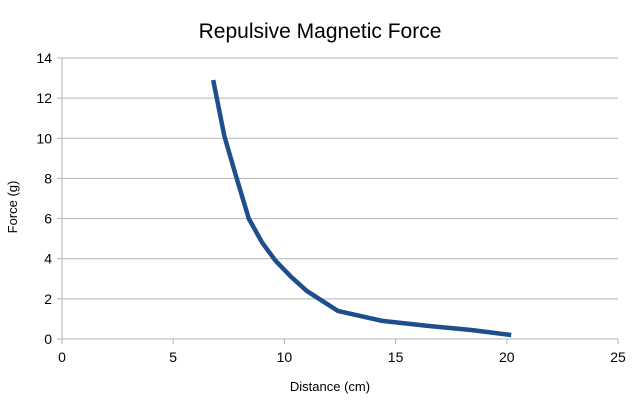 The height and width of the screenshot is (409, 640). Describe the element at coordinates (62, 357) in the screenshot. I see `x-tick-label: 0` at that location.